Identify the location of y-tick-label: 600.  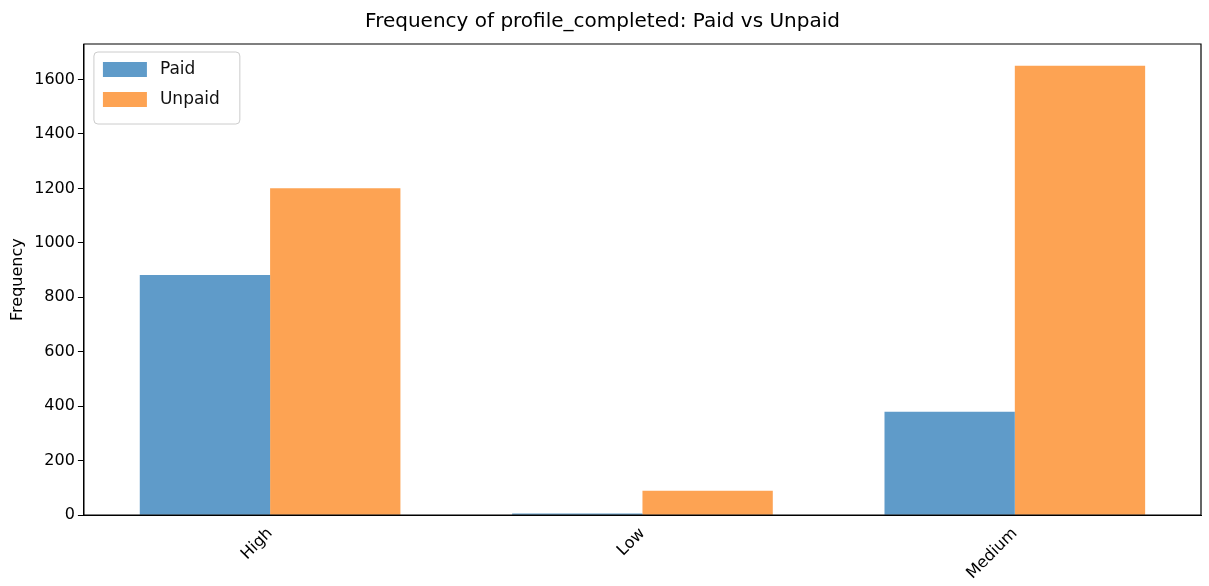
(59, 350).